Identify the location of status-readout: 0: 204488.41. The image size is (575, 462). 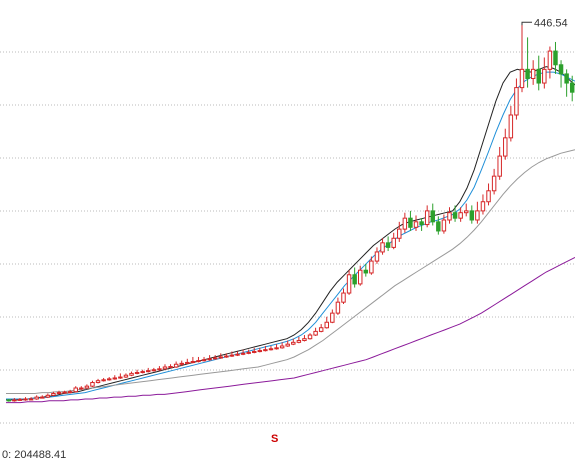
(34, 455).